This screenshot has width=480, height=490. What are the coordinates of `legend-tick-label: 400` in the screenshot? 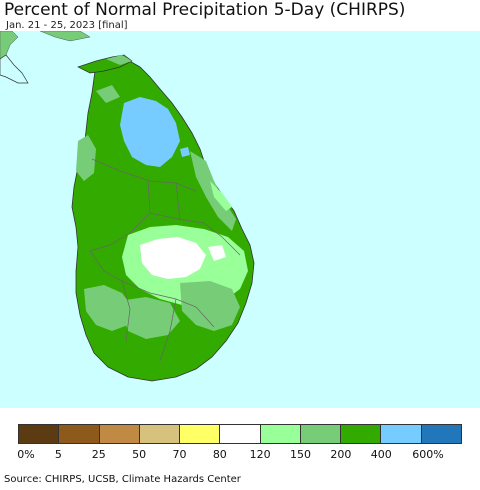 It's located at (381, 454).